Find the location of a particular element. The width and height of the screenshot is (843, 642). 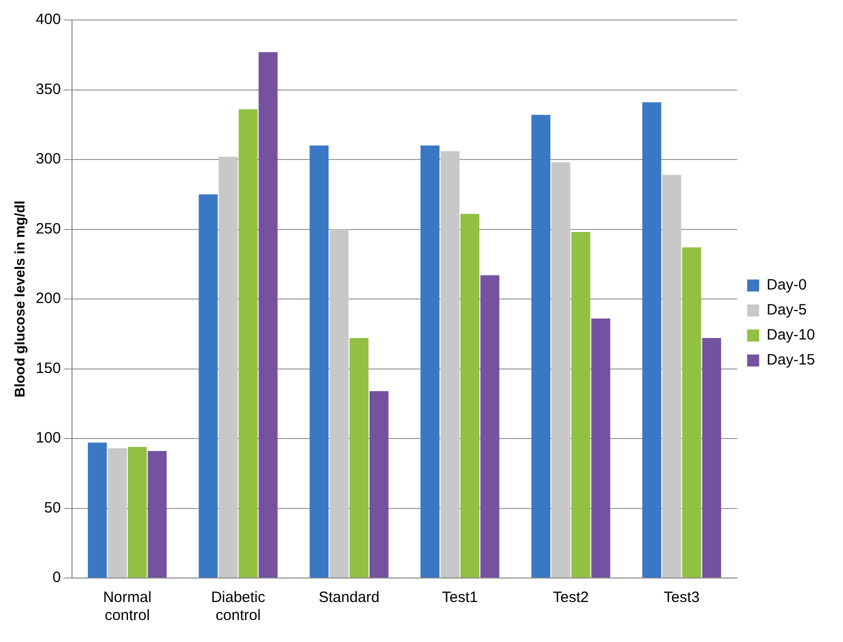

legend-label: Day-5 is located at coordinates (786, 310).